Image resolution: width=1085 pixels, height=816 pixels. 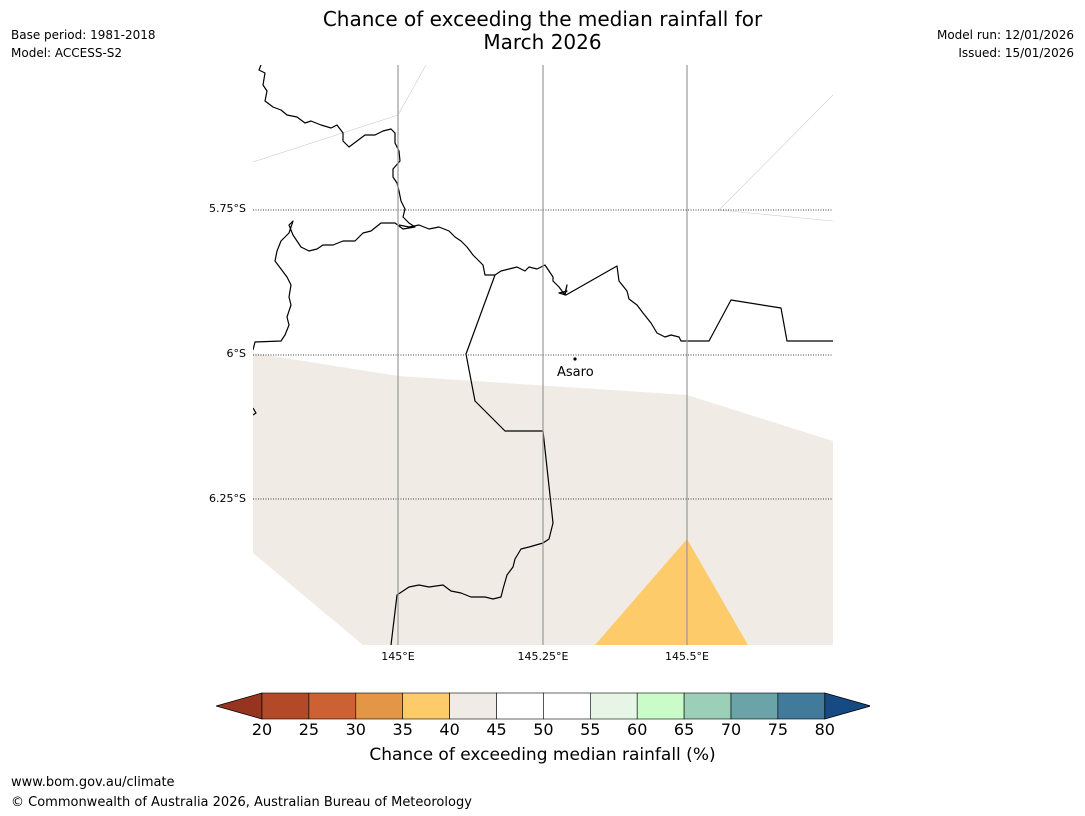 I want to click on lon-label-3: 145.5°E, so click(x=687, y=656).